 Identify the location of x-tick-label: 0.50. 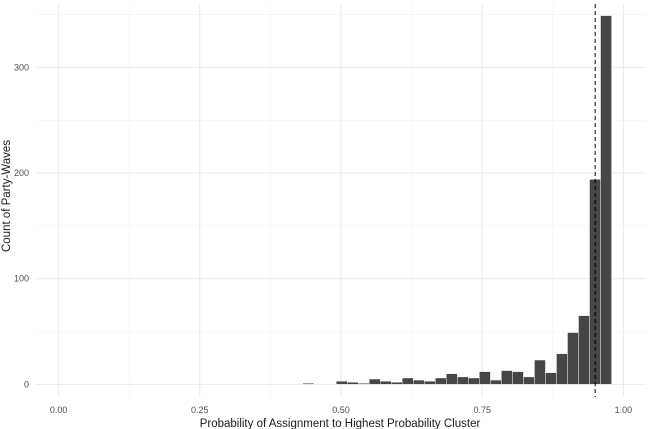
(341, 410).